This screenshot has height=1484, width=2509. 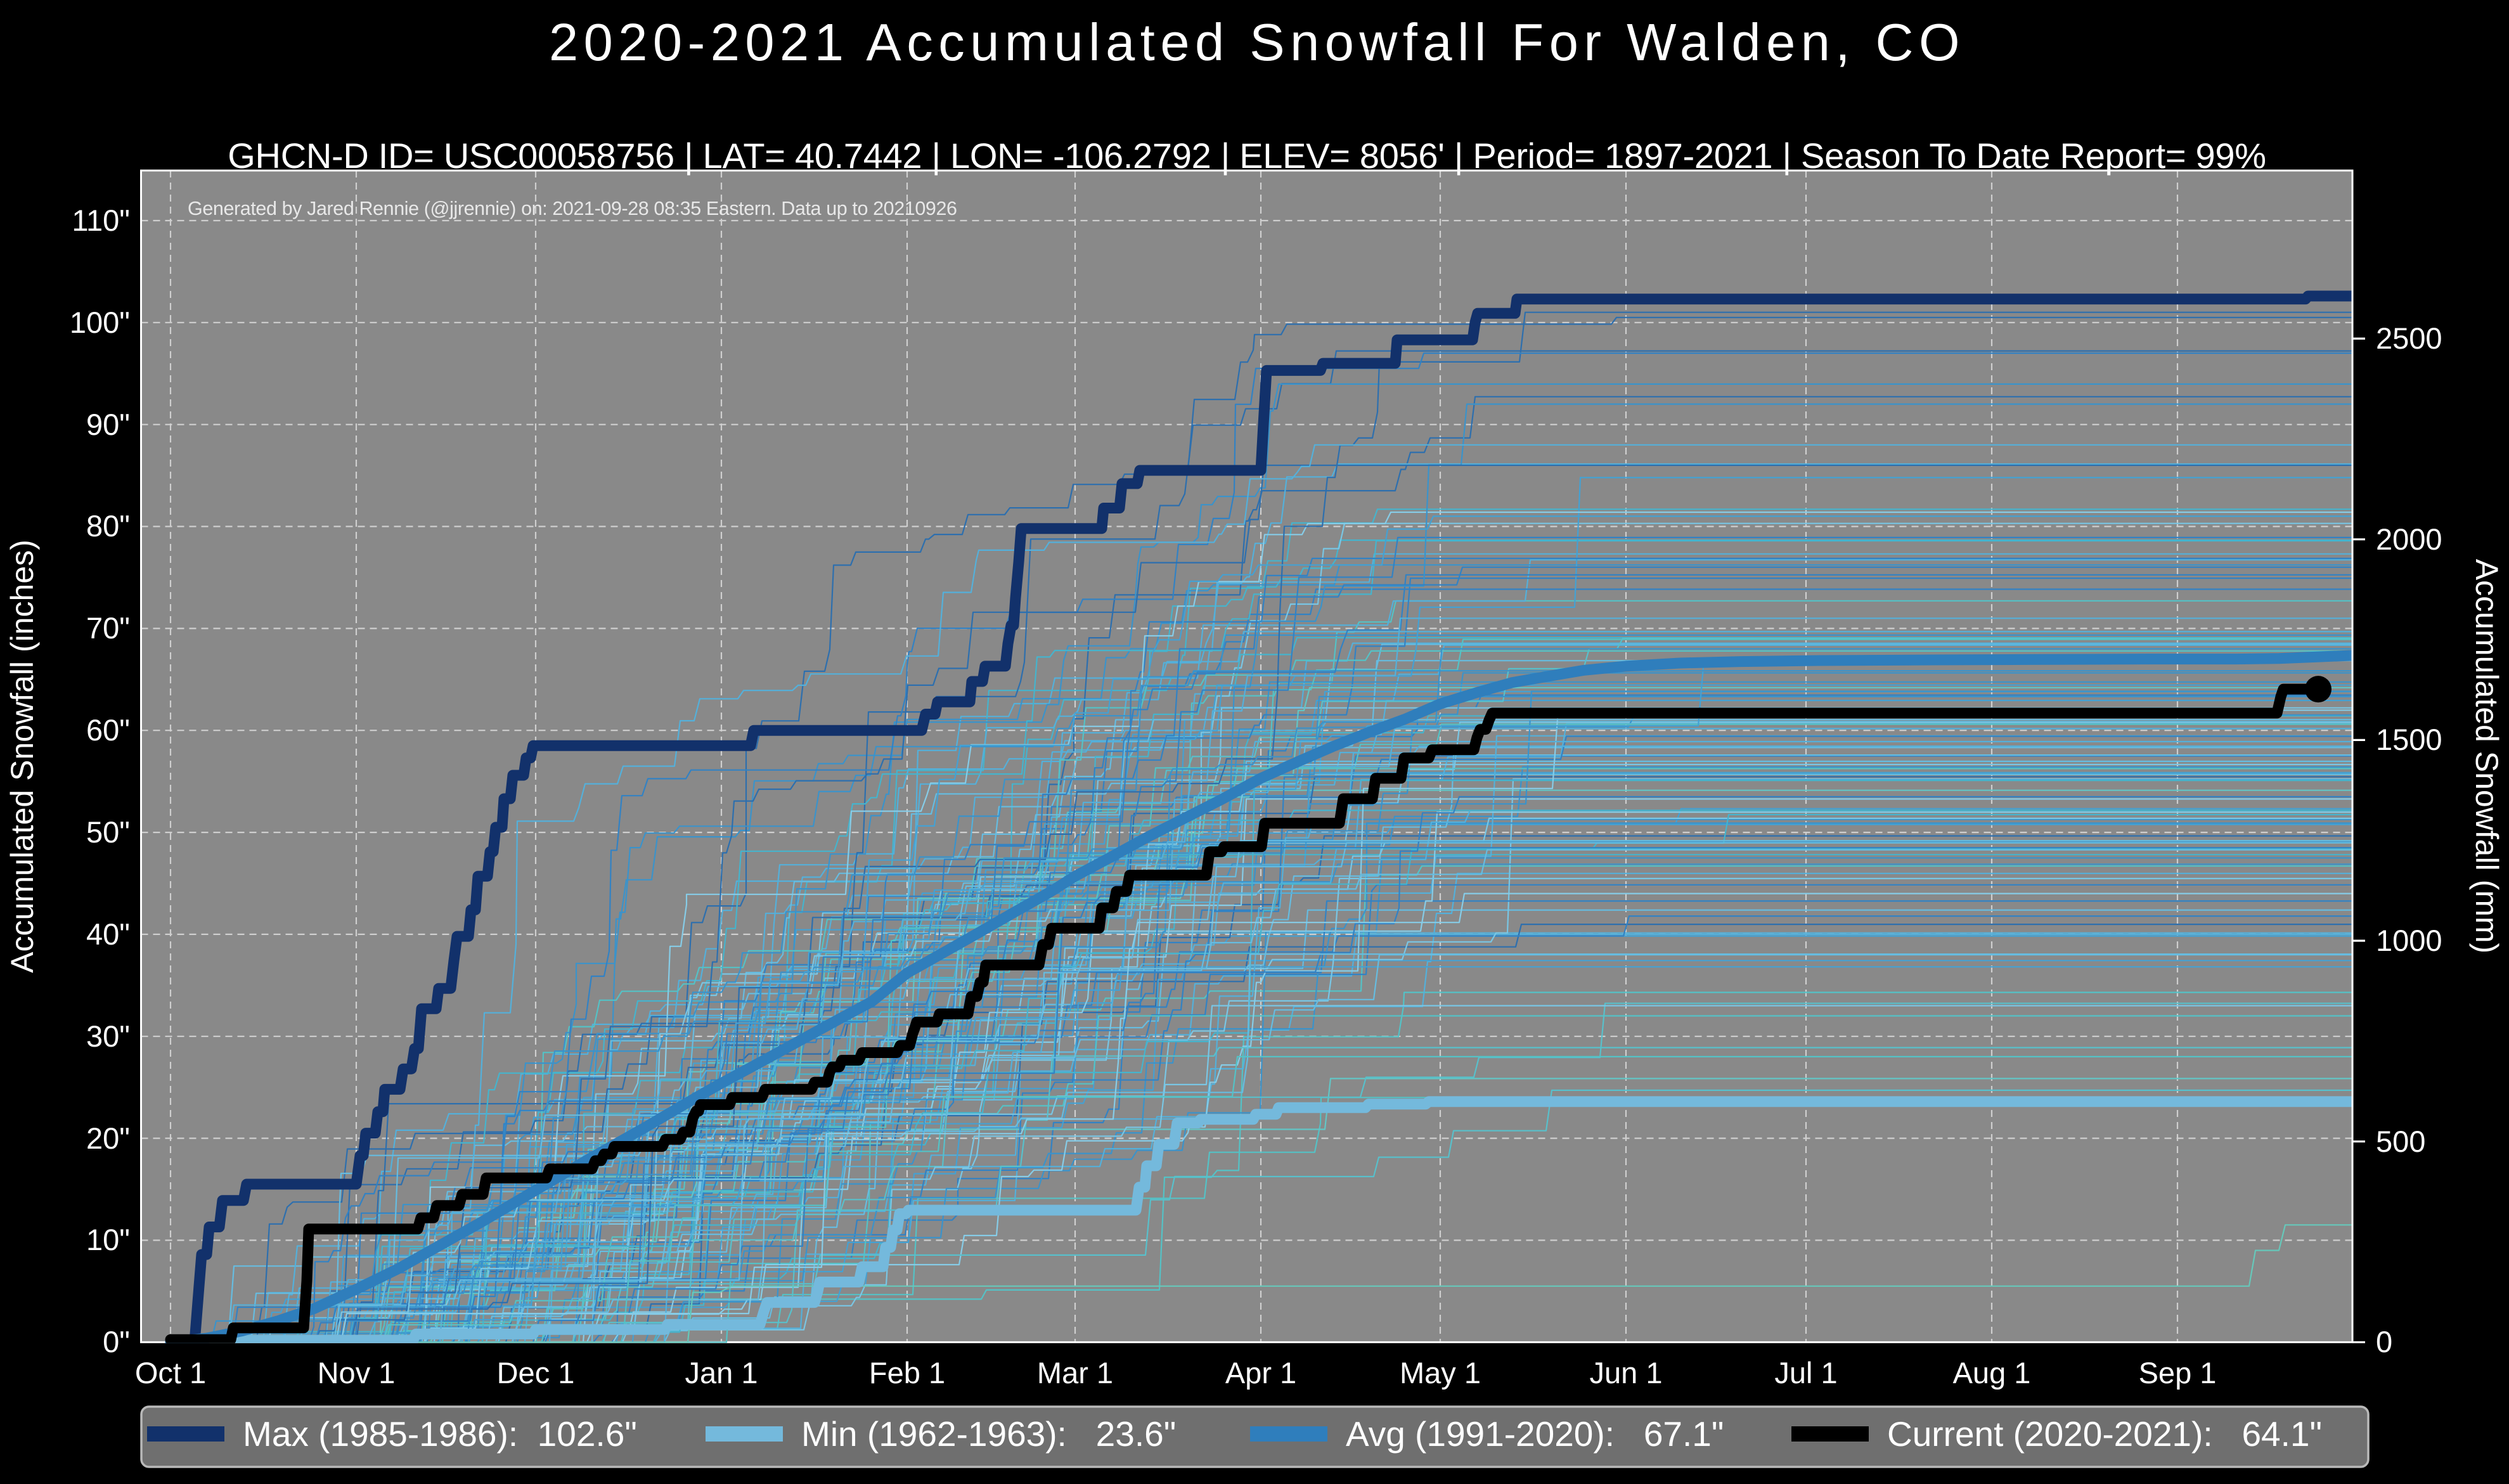 What do you see at coordinates (2409, 539) in the screenshot?
I see `svg-text: 2000` at bounding box center [2409, 539].